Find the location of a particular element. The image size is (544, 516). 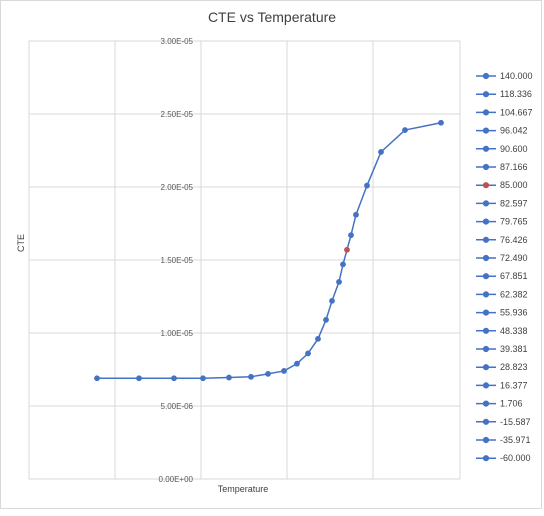

legend-label: 1.706 is located at coordinates (511, 404).